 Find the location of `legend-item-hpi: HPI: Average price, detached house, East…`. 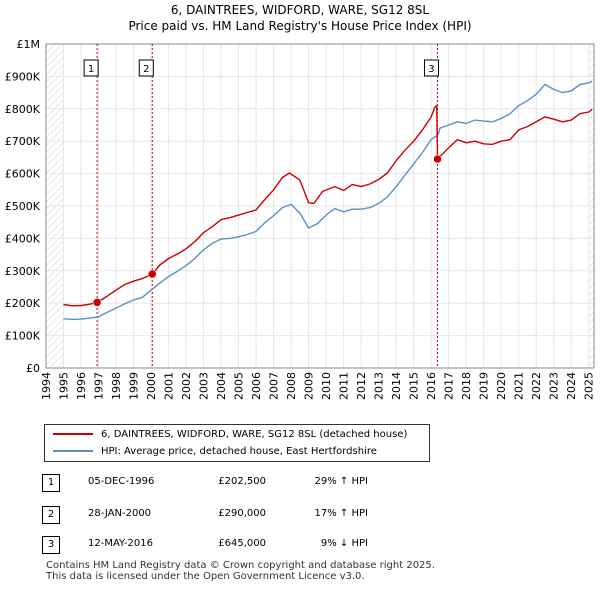

legend-item-hpi: HPI: Average price, detached house, East… is located at coordinates (215, 452).